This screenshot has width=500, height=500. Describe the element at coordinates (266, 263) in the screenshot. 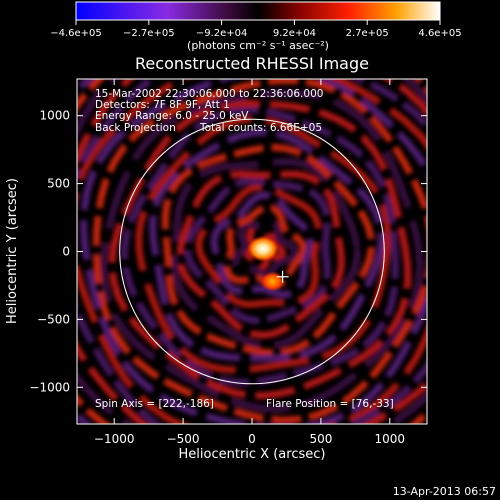

I see `heatmap-sources` at that location.